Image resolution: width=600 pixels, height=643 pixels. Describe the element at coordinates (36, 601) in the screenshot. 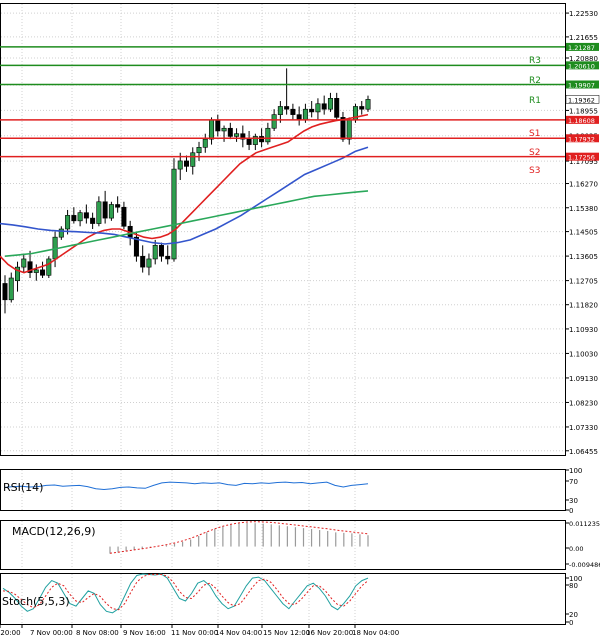

I see `stoch-title: Stoch(5,5,3)` at that location.